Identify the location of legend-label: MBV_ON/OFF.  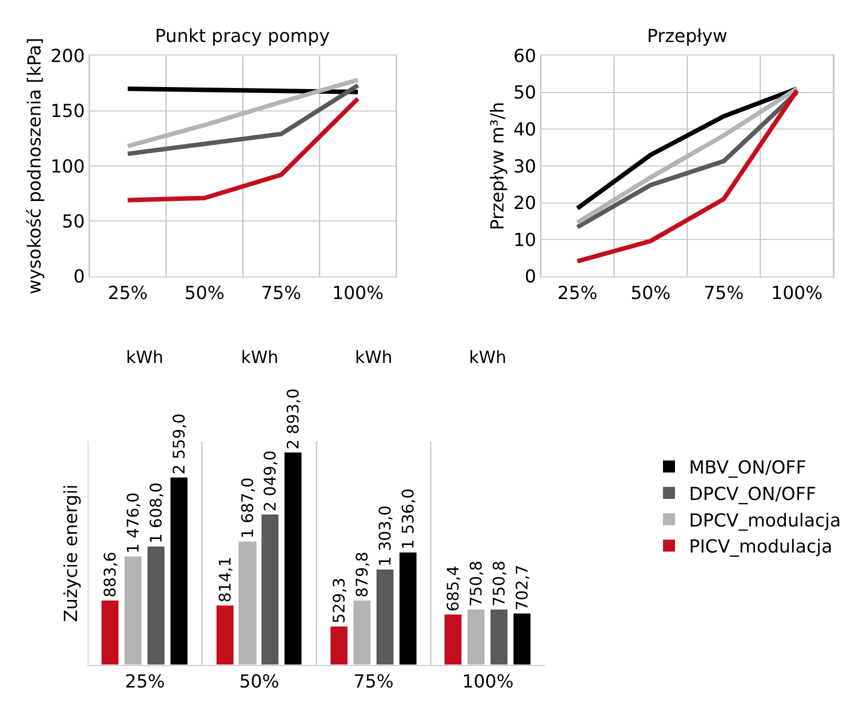
(747, 468).